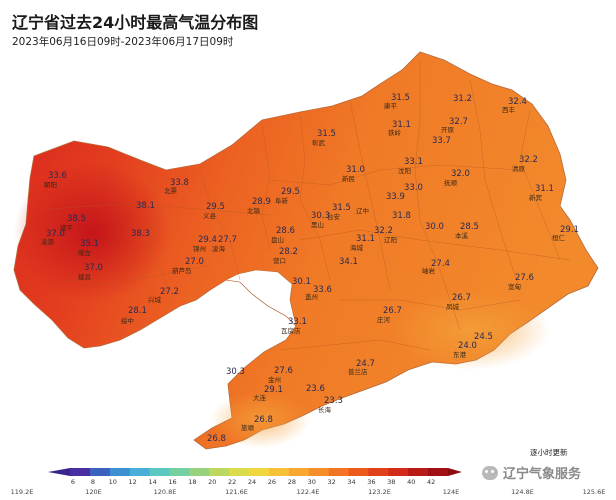  Describe the element at coordinates (524, 278) in the screenshot. I see `station-temperature: 27.6` at that location.